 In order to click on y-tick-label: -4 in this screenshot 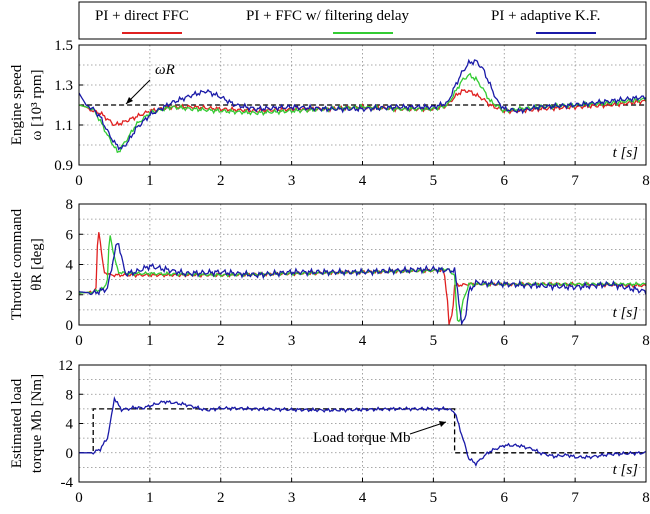, I will do `click(67, 483)`.